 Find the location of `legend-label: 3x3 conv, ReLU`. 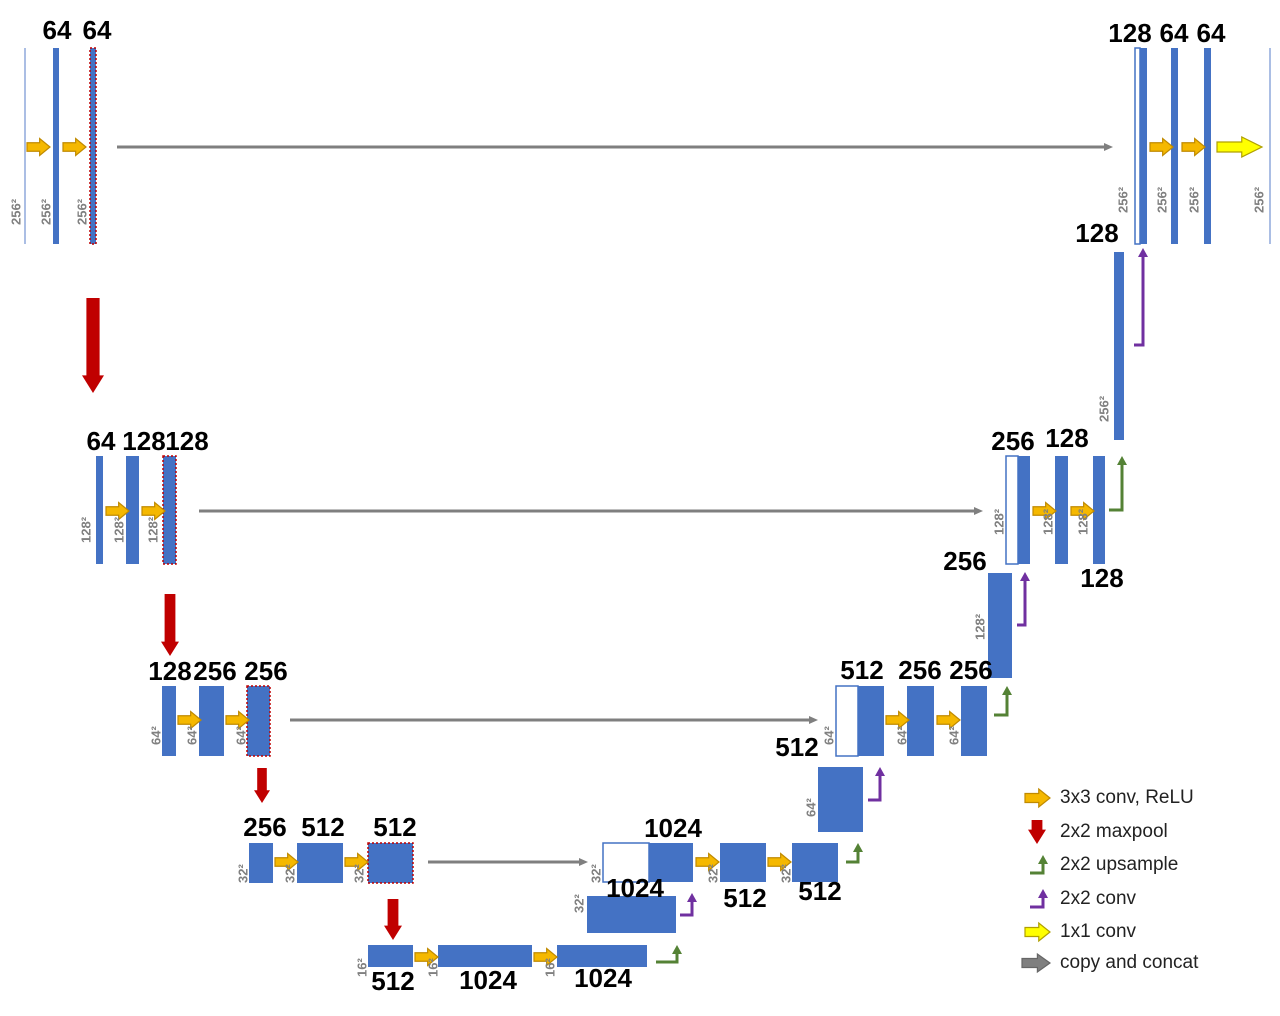

legend-label: 3x3 conv, ReLU is located at coordinates (1127, 797).